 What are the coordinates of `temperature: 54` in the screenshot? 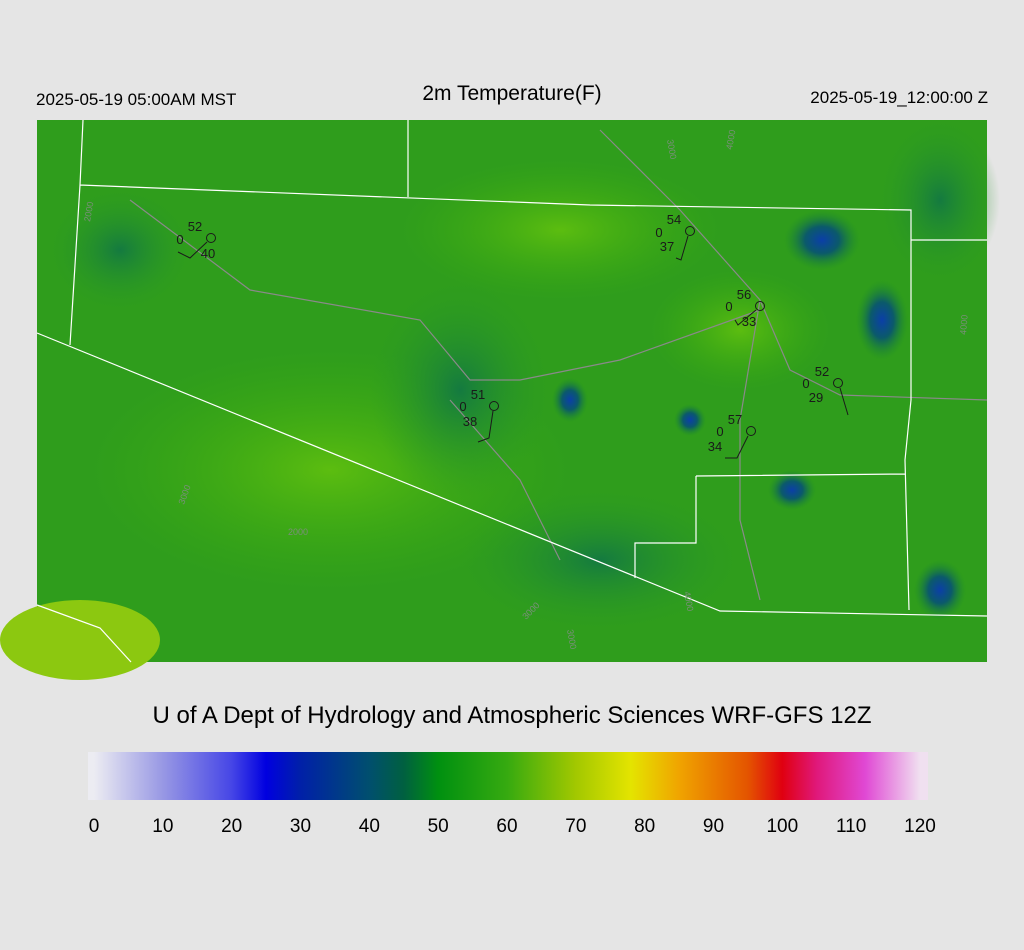 It's located at (674, 219).